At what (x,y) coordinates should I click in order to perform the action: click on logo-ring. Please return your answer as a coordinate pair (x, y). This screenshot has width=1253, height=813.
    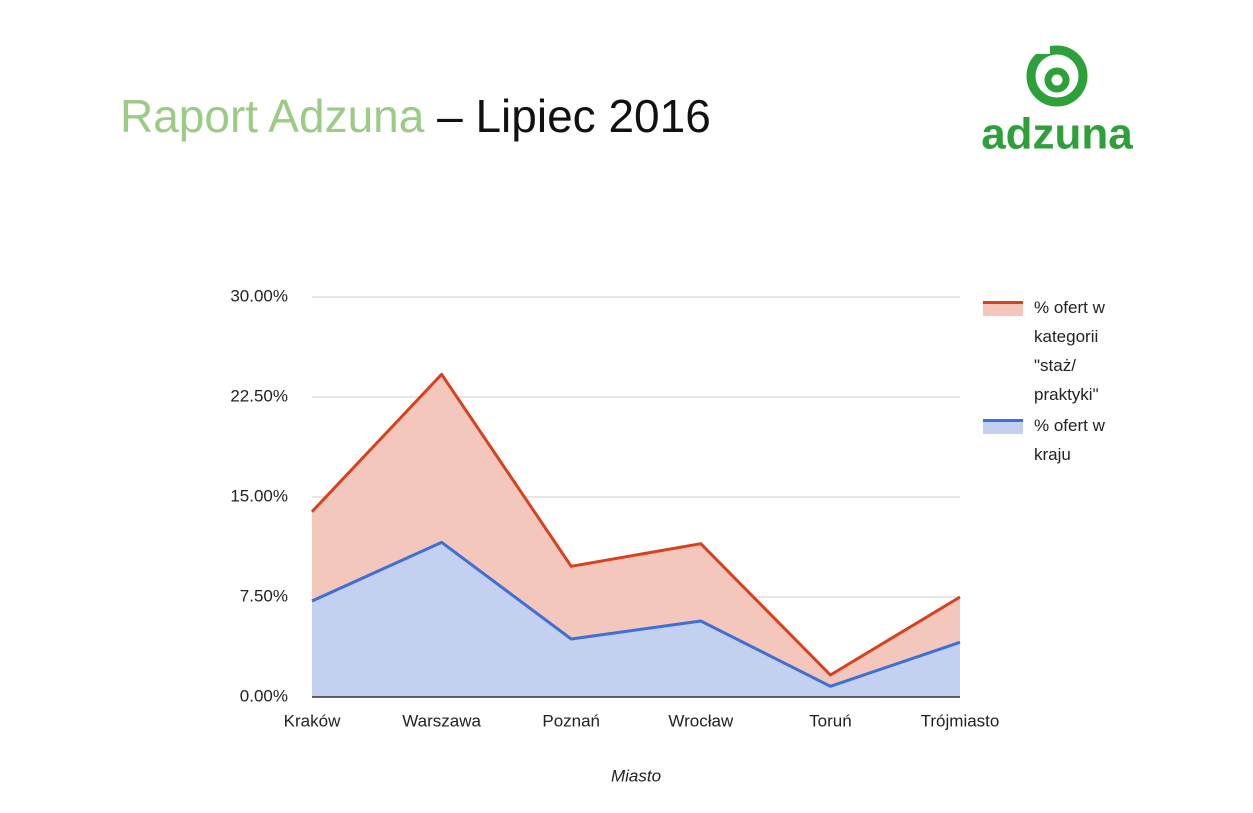
    Looking at the image, I should click on (1057, 76).